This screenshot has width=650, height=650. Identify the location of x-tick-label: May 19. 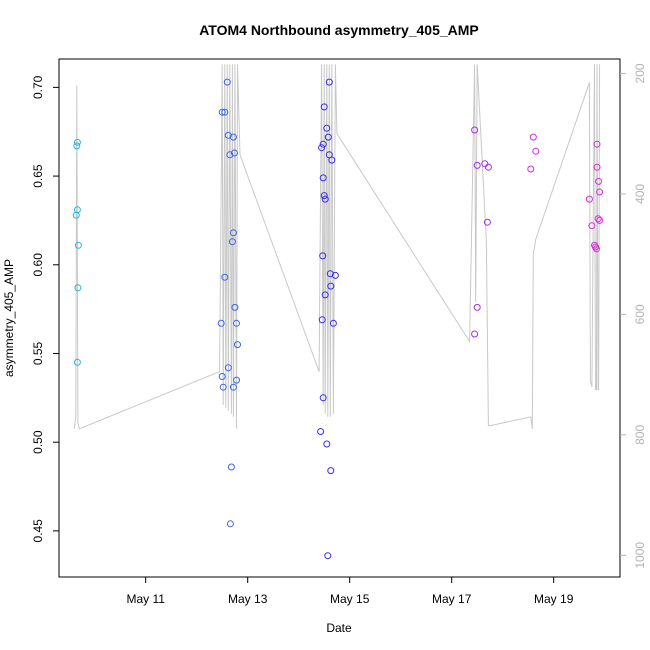
(554, 599).